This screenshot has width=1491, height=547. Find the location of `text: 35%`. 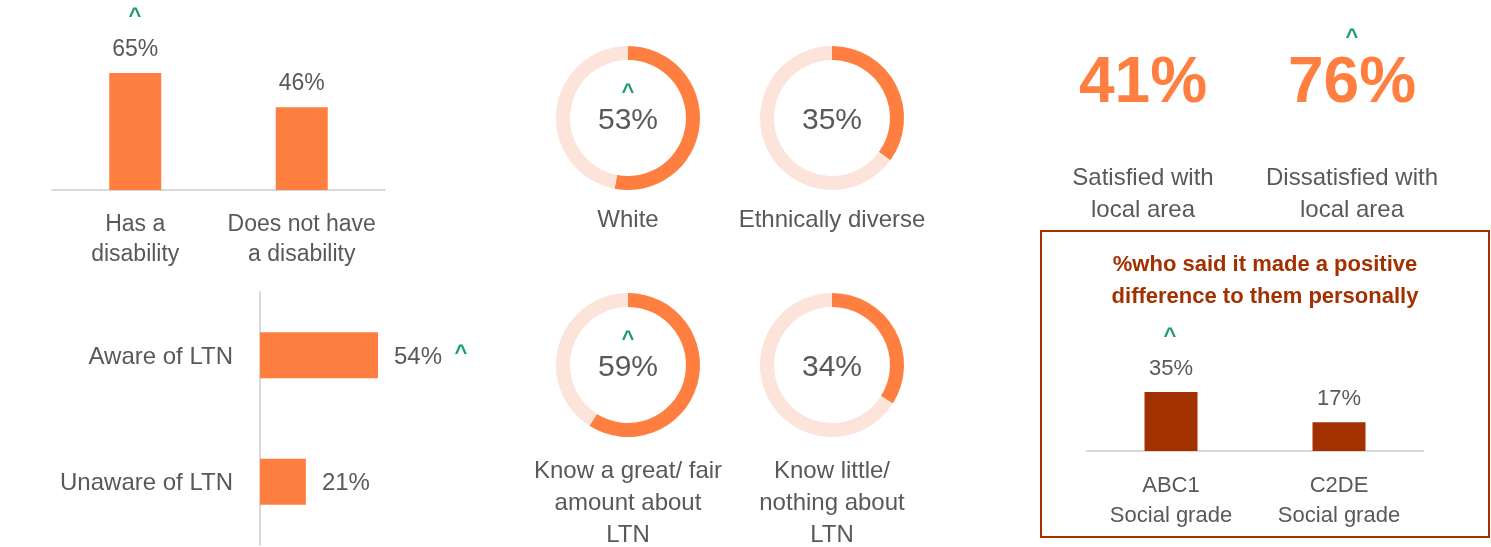

text: 35% is located at coordinates (832, 118).